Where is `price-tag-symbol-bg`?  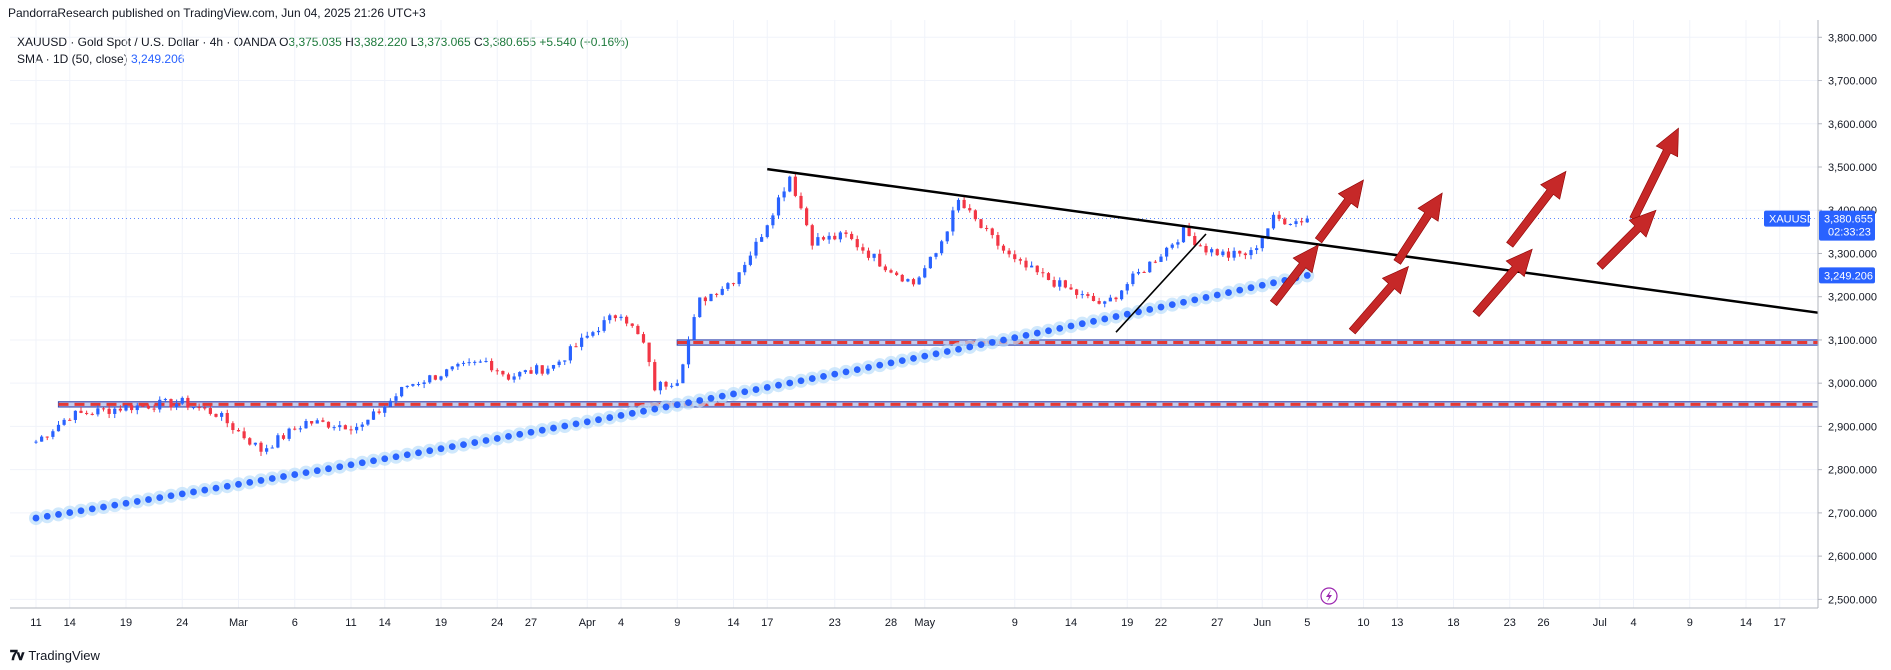 price-tag-symbol-bg is located at coordinates (1787, 218).